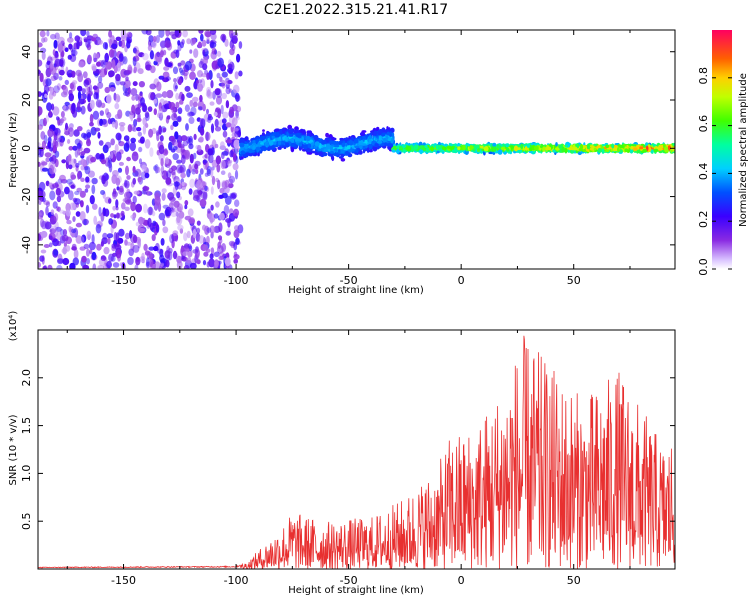  I want to click on snr-y-multiplier: (x10⁴), so click(13, 326).